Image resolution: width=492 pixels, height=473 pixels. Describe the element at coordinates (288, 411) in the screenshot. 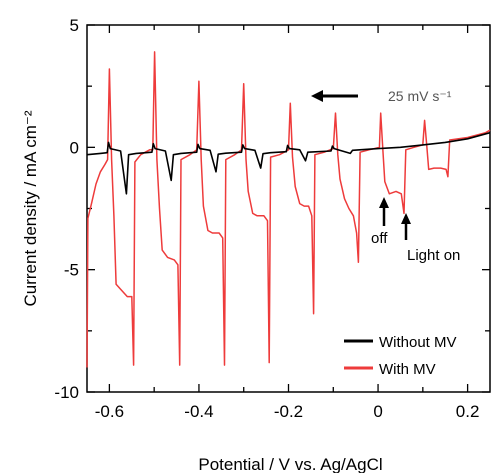

I see `x-tick-label: -0.2` at that location.